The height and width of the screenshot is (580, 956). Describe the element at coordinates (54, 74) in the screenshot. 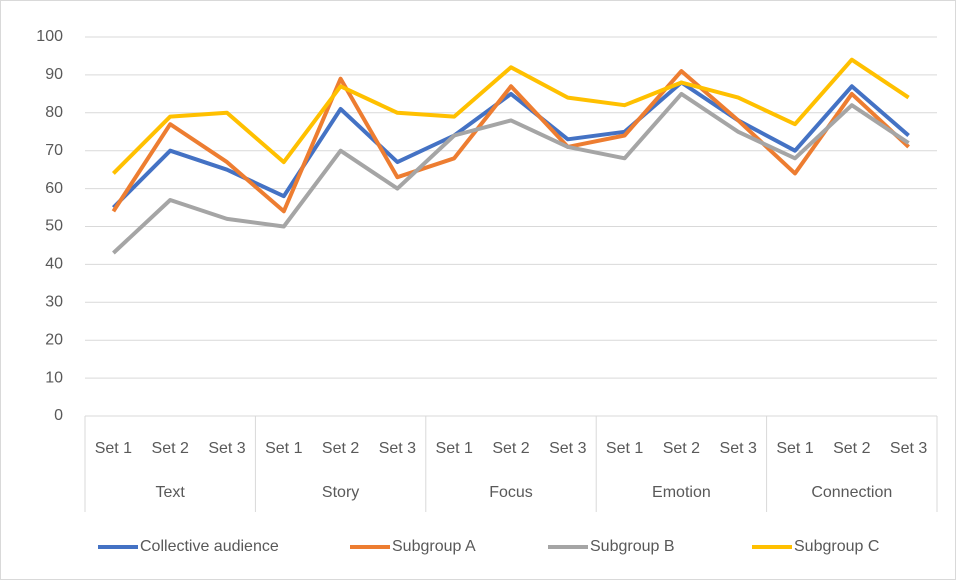

I see `y-tick-label: 90` at that location.